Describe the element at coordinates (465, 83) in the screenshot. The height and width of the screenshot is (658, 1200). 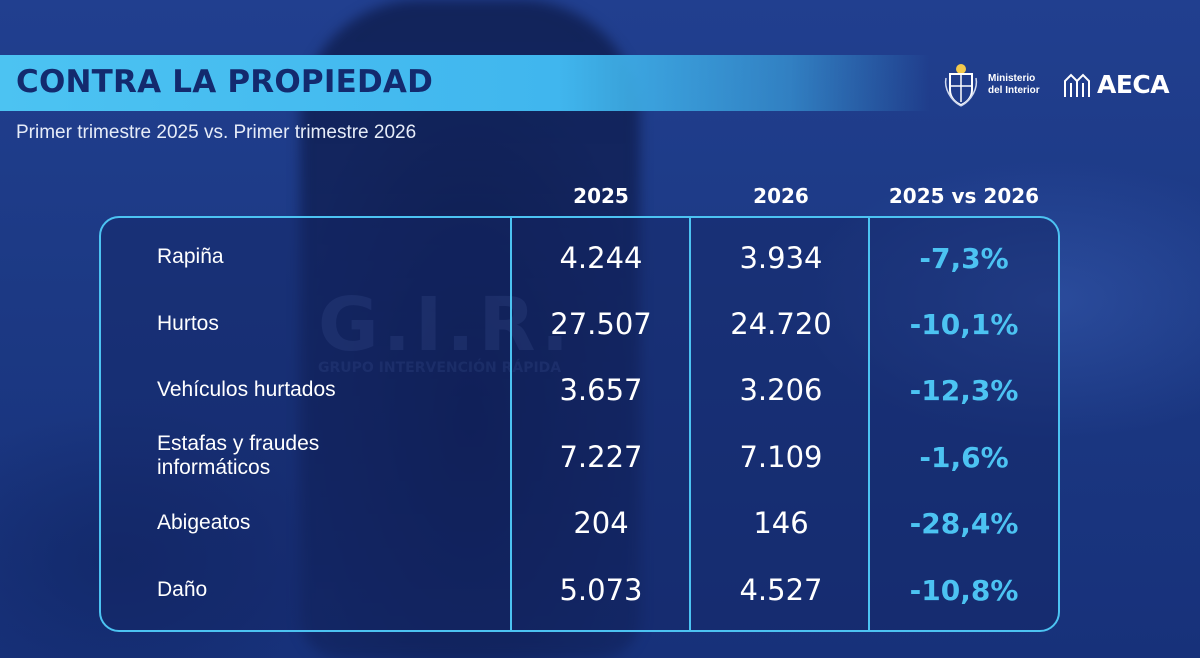
I see `title-band` at that location.